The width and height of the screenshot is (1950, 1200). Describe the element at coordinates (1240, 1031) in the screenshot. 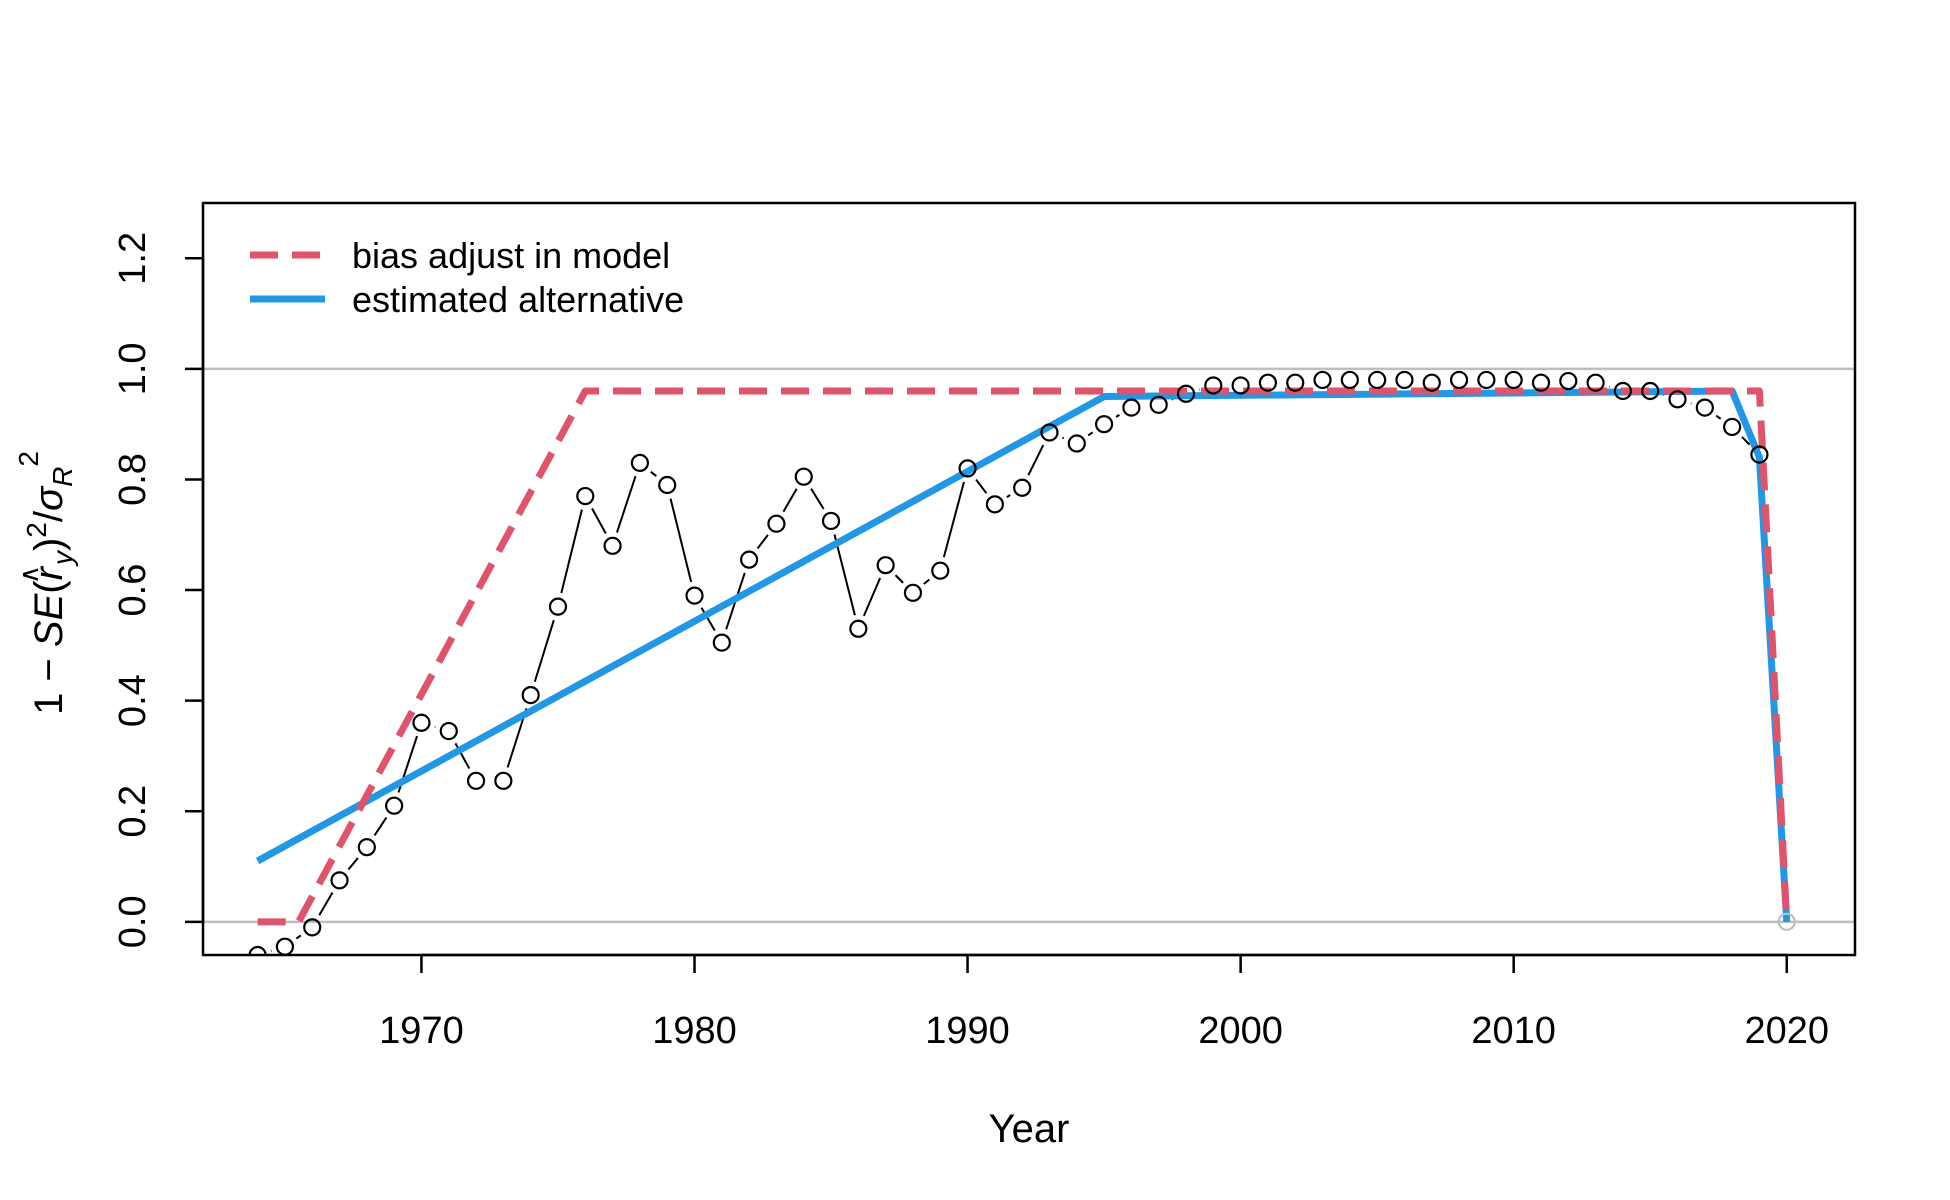

I see `x-tick-label: 2000` at that location.